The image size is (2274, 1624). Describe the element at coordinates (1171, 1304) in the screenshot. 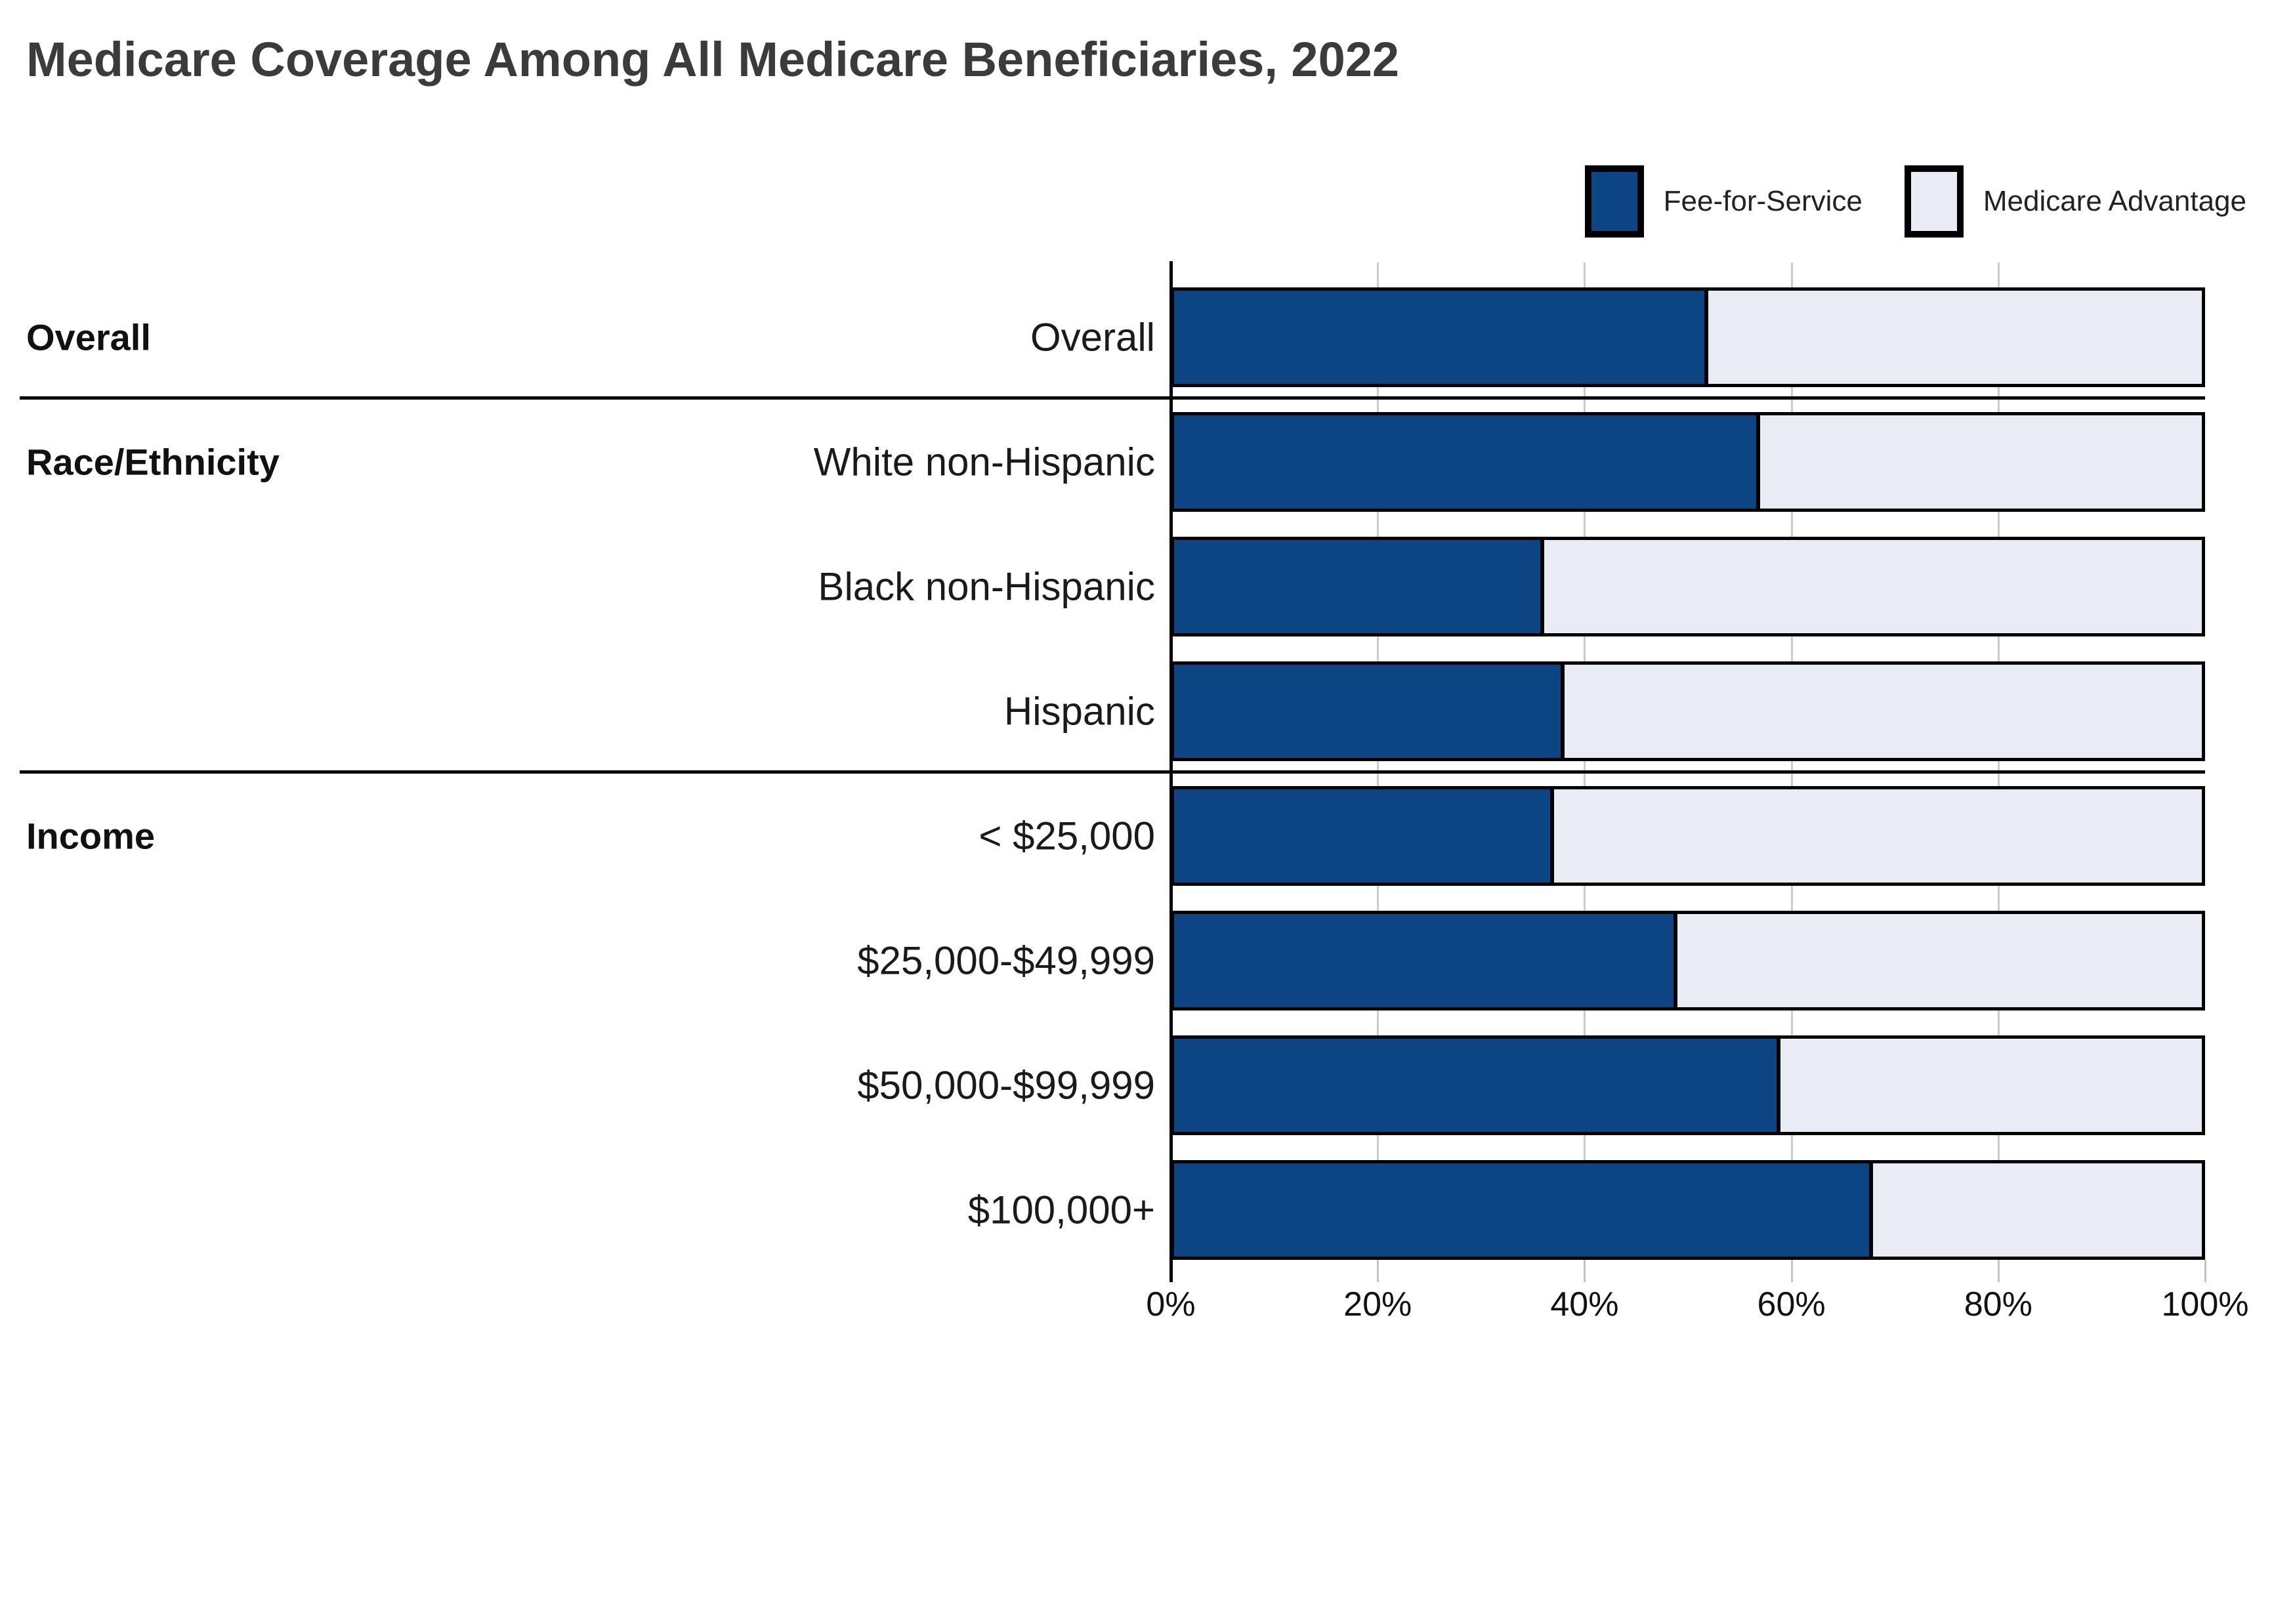

I see `x-axis-tick-label: 0%` at that location.